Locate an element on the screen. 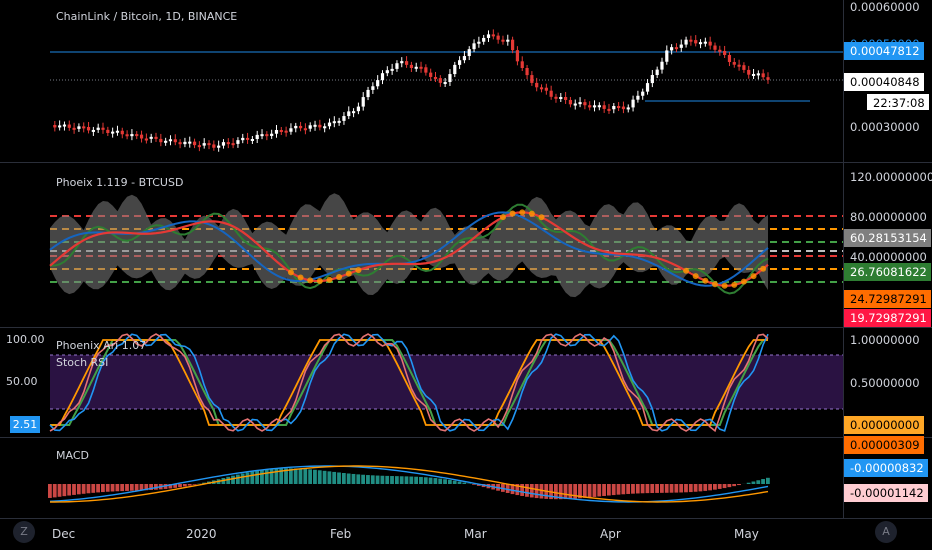  stoch-blue-line is located at coordinates (409, 382).